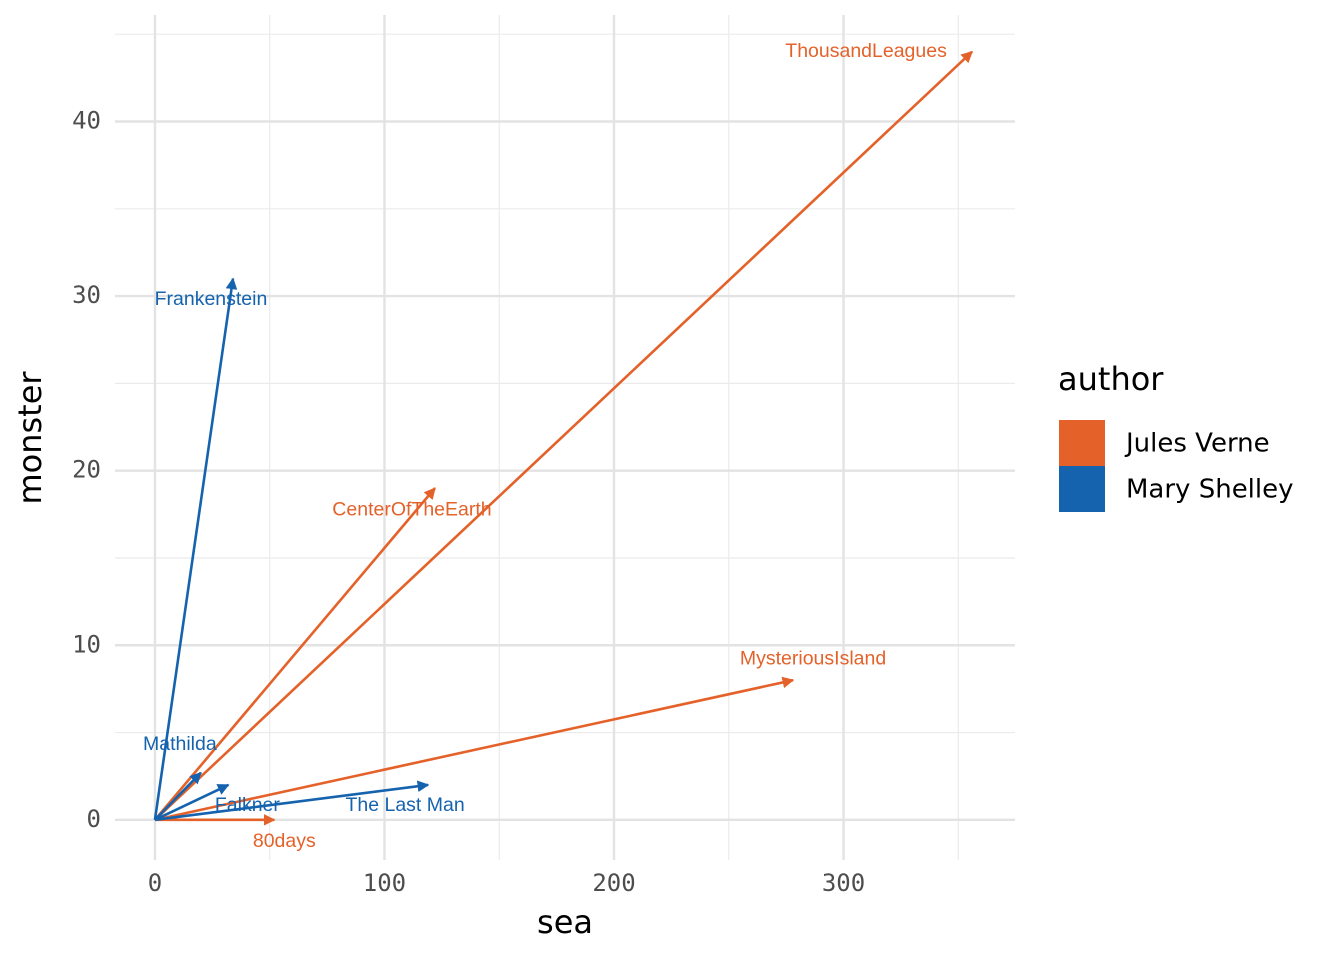 Image resolution: width=1344 pixels, height=960 pixels. I want to click on point-label: MysteriousIsland, so click(813, 658).